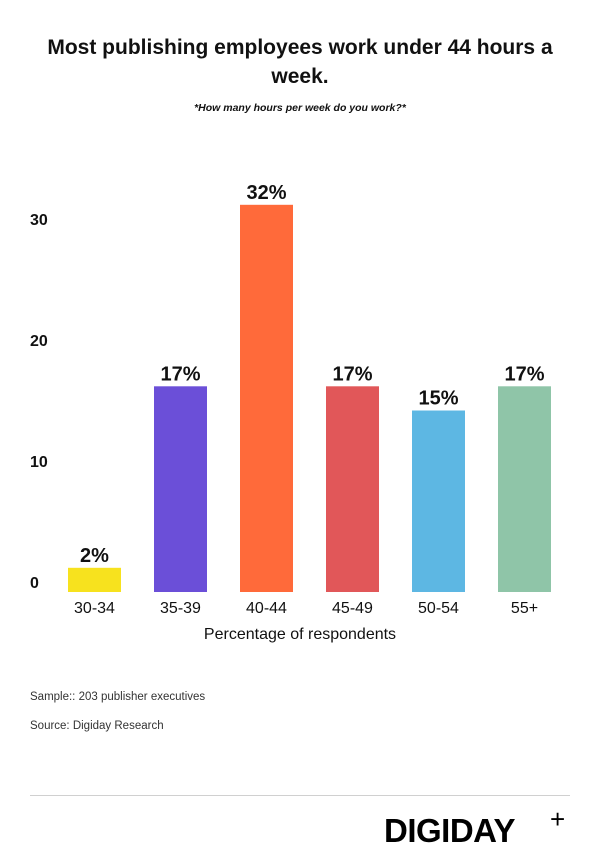  Describe the element at coordinates (39, 220) in the screenshot. I see `y-tick-label: 30` at that location.